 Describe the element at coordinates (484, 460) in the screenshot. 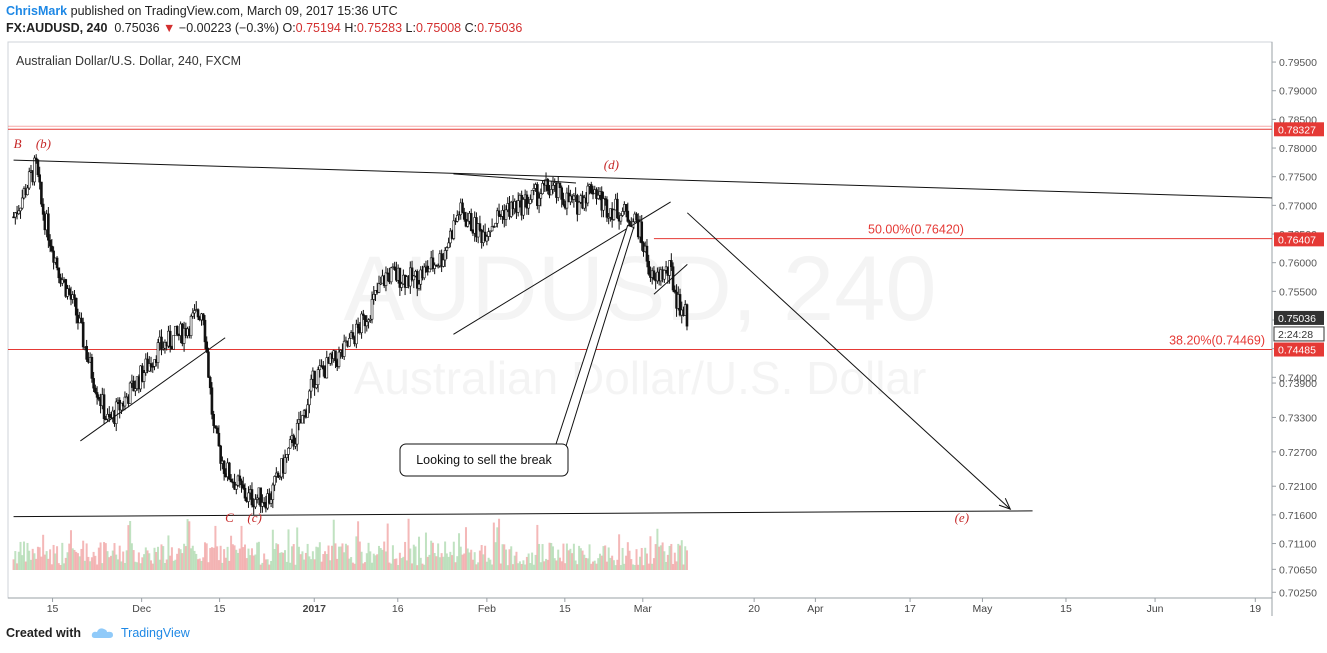

I see `callout-box` at that location.